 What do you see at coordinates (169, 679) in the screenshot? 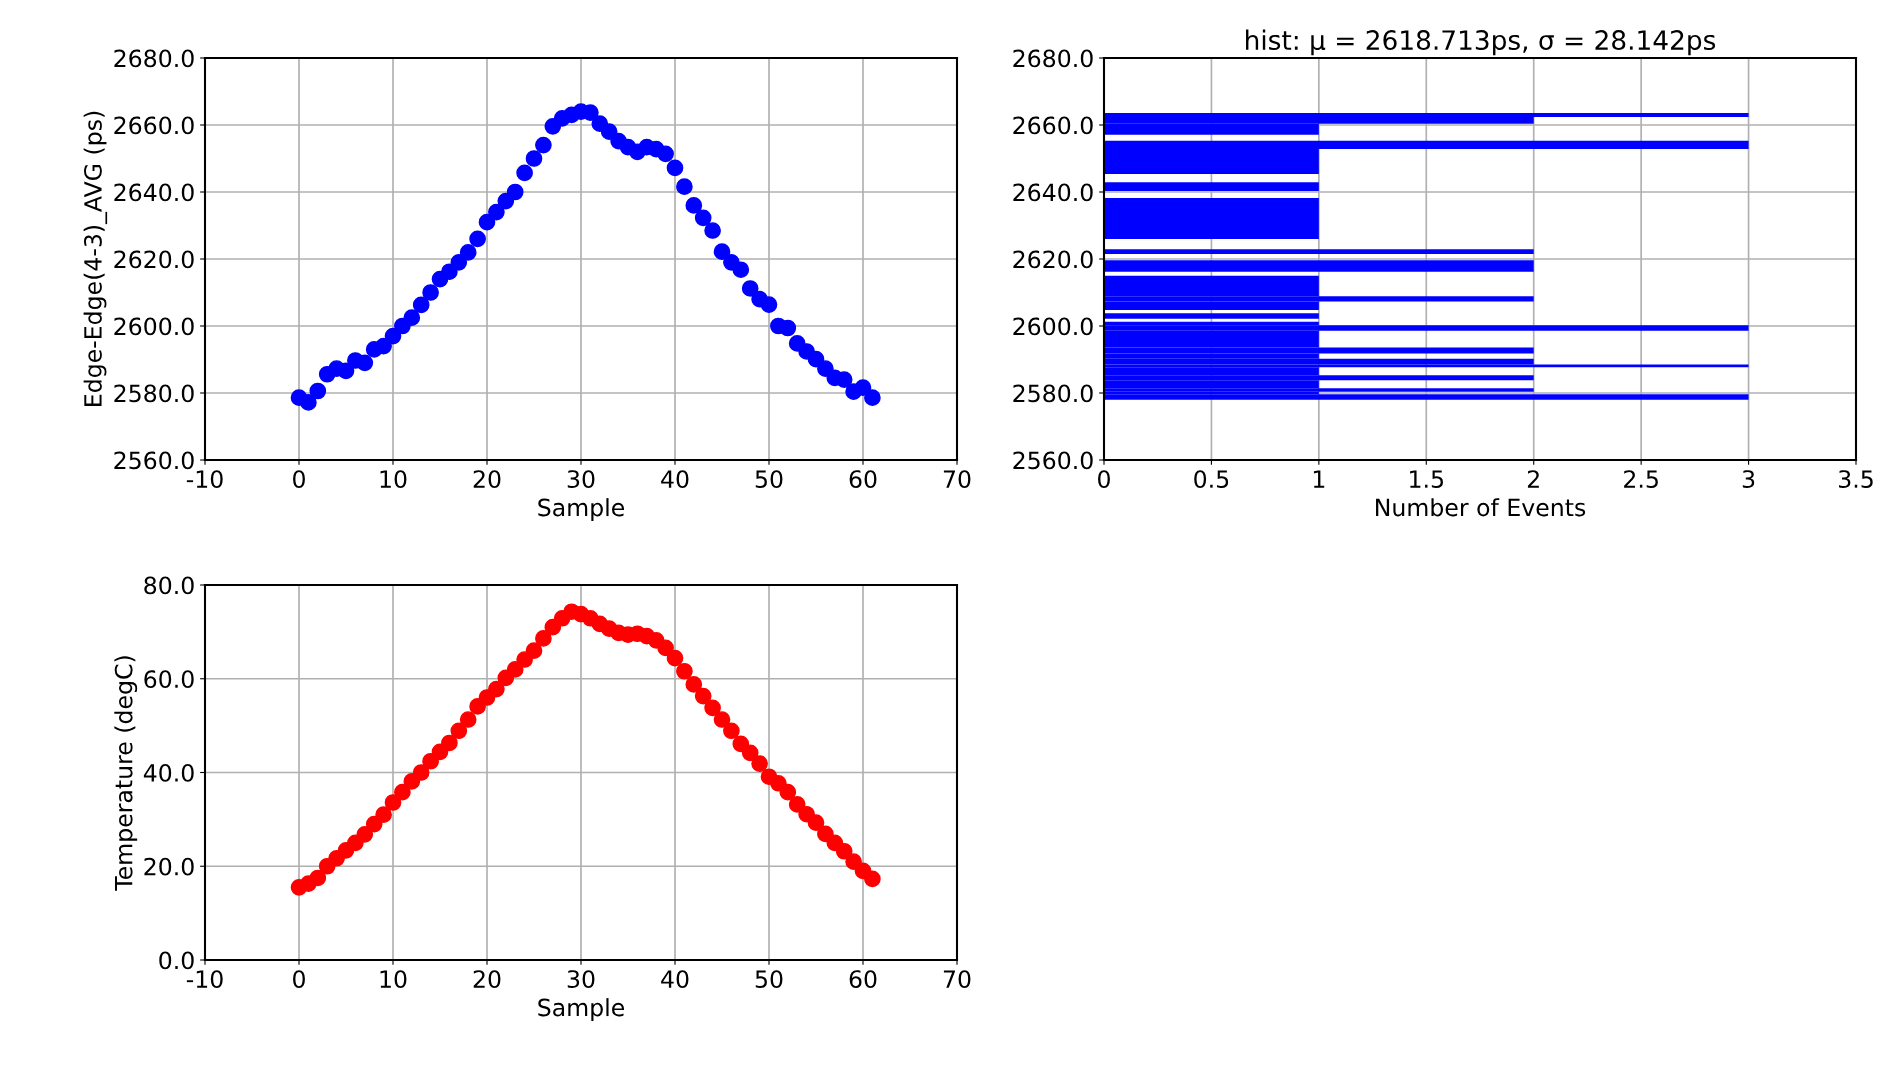
I see `y-tick-label: 60.0` at bounding box center [169, 679].